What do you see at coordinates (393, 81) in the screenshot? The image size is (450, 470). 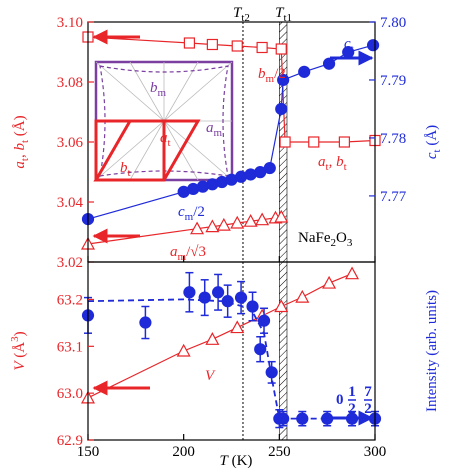 I see `y2-tick-label: 7.79` at bounding box center [393, 81].